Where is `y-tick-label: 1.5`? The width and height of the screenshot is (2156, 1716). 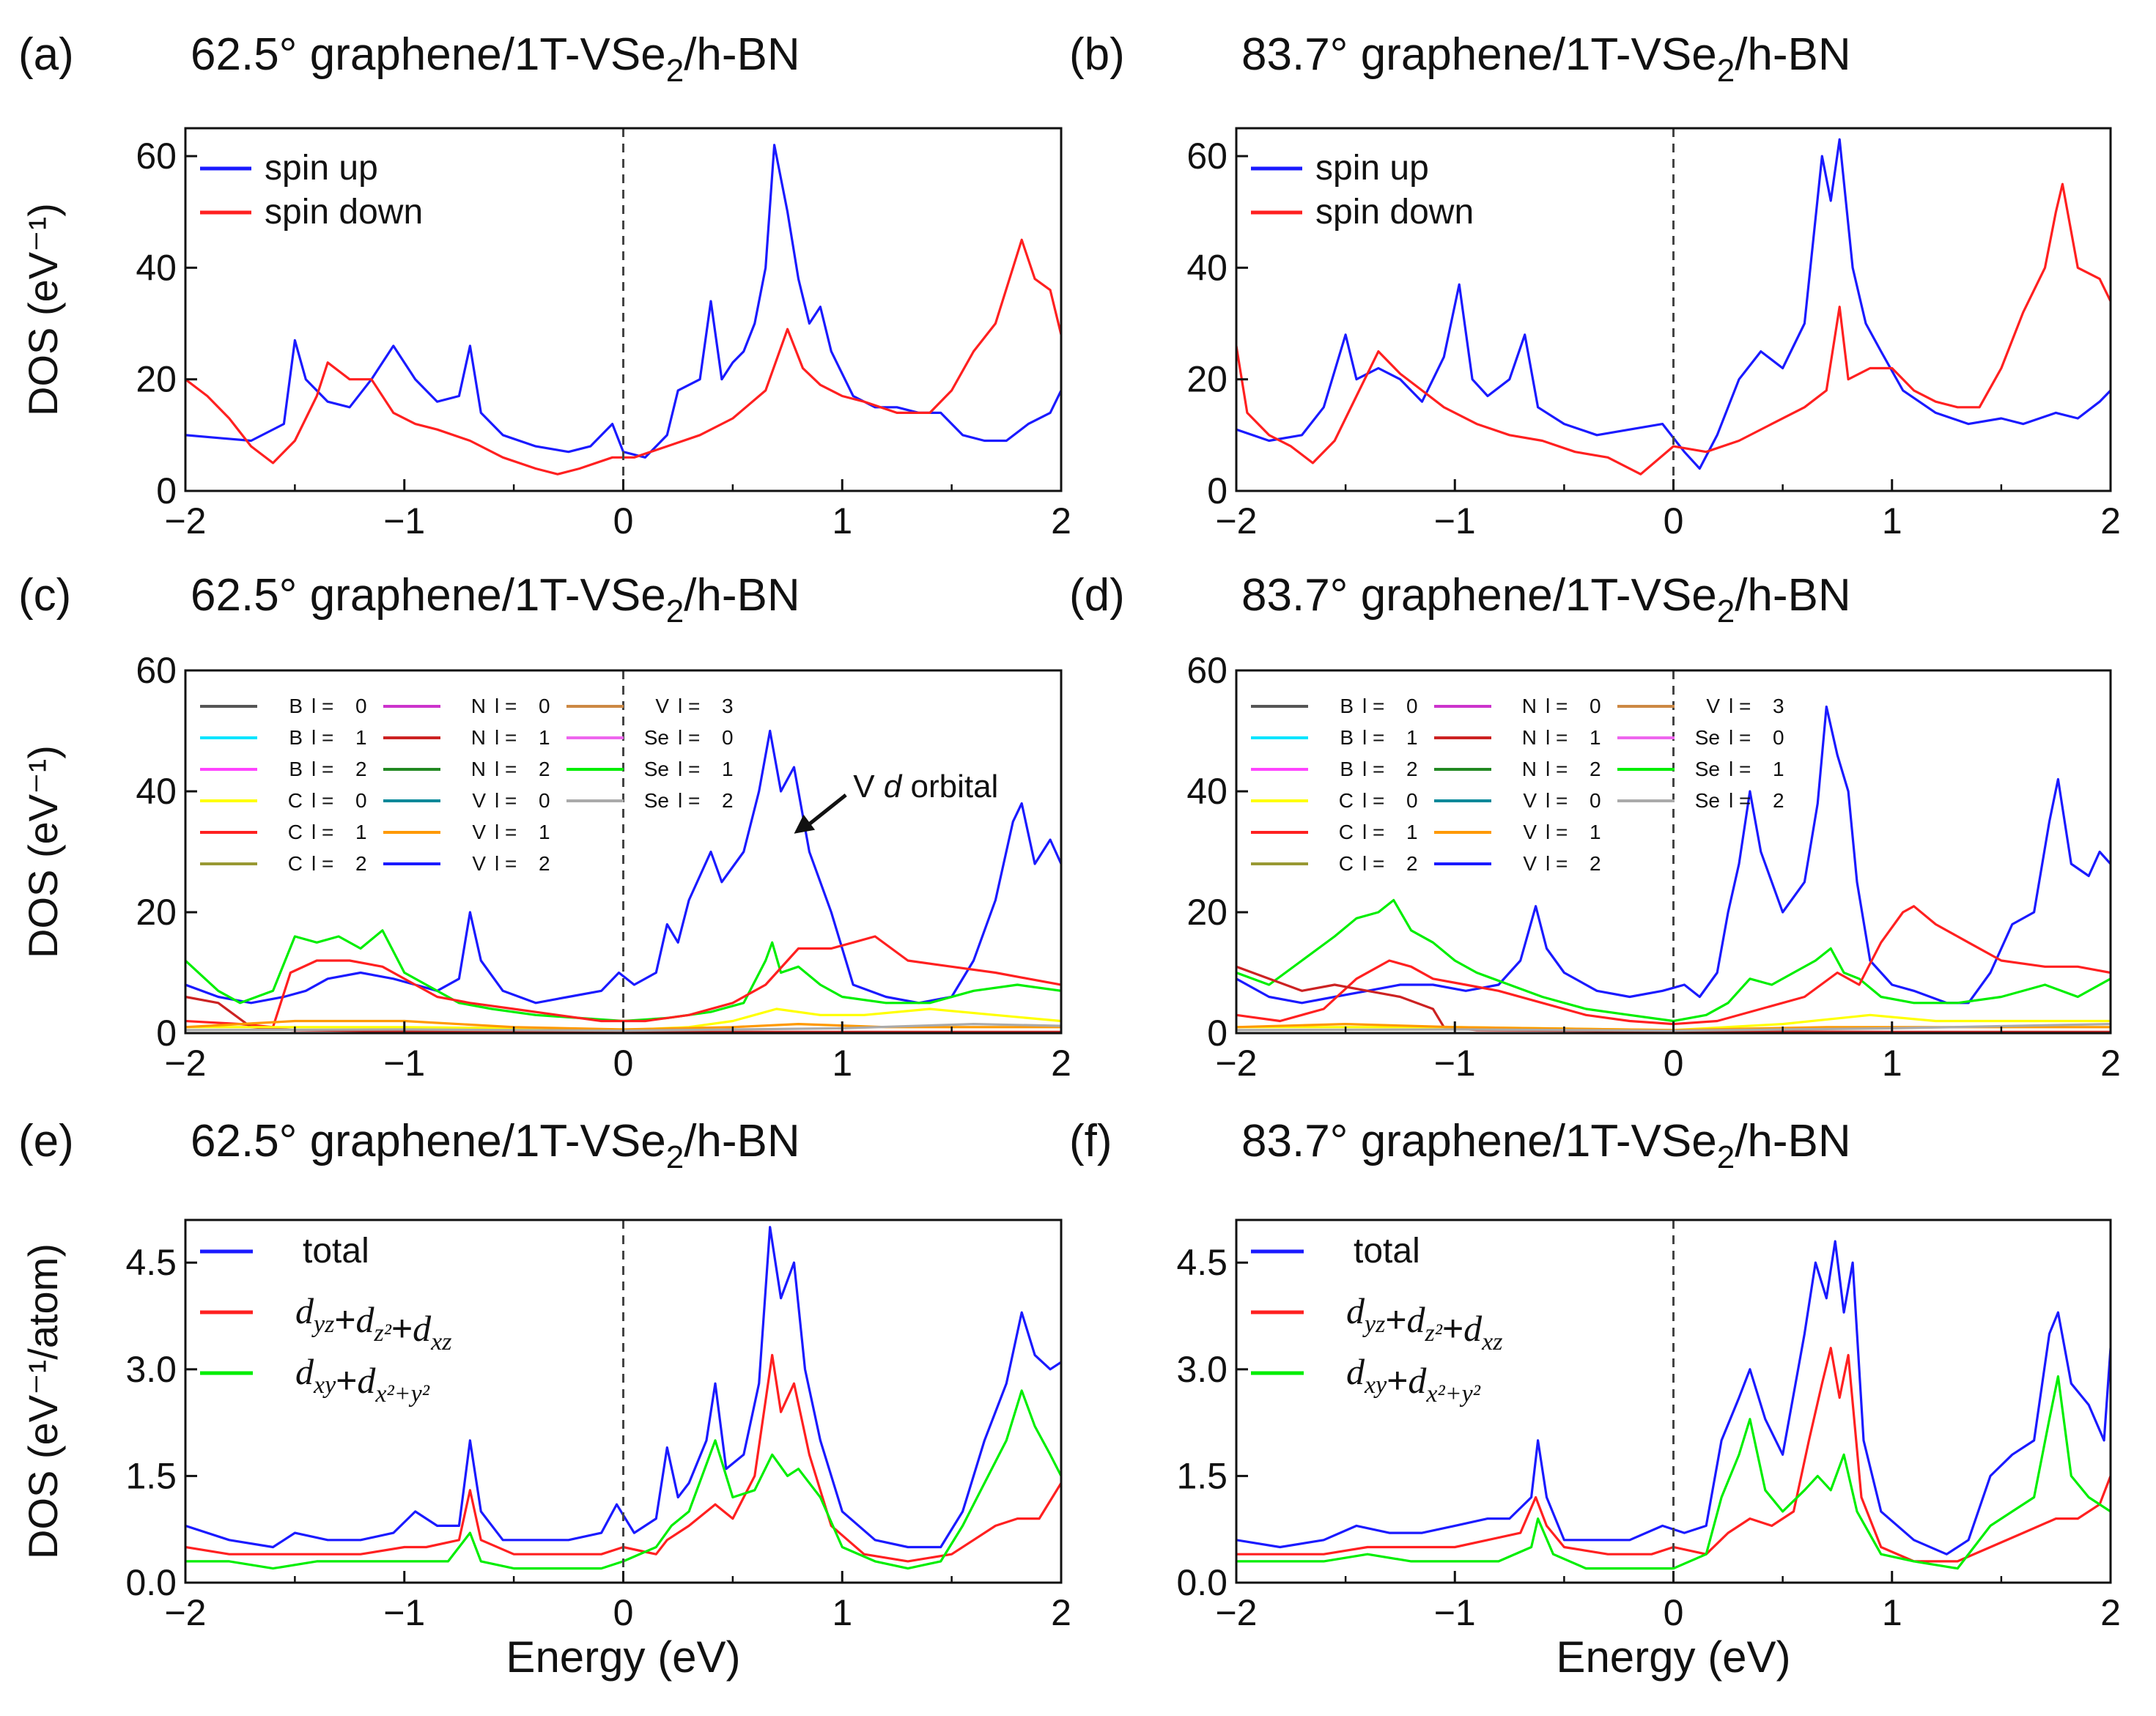
y-tick-label: 1.5 is located at coordinates (1201, 1475).